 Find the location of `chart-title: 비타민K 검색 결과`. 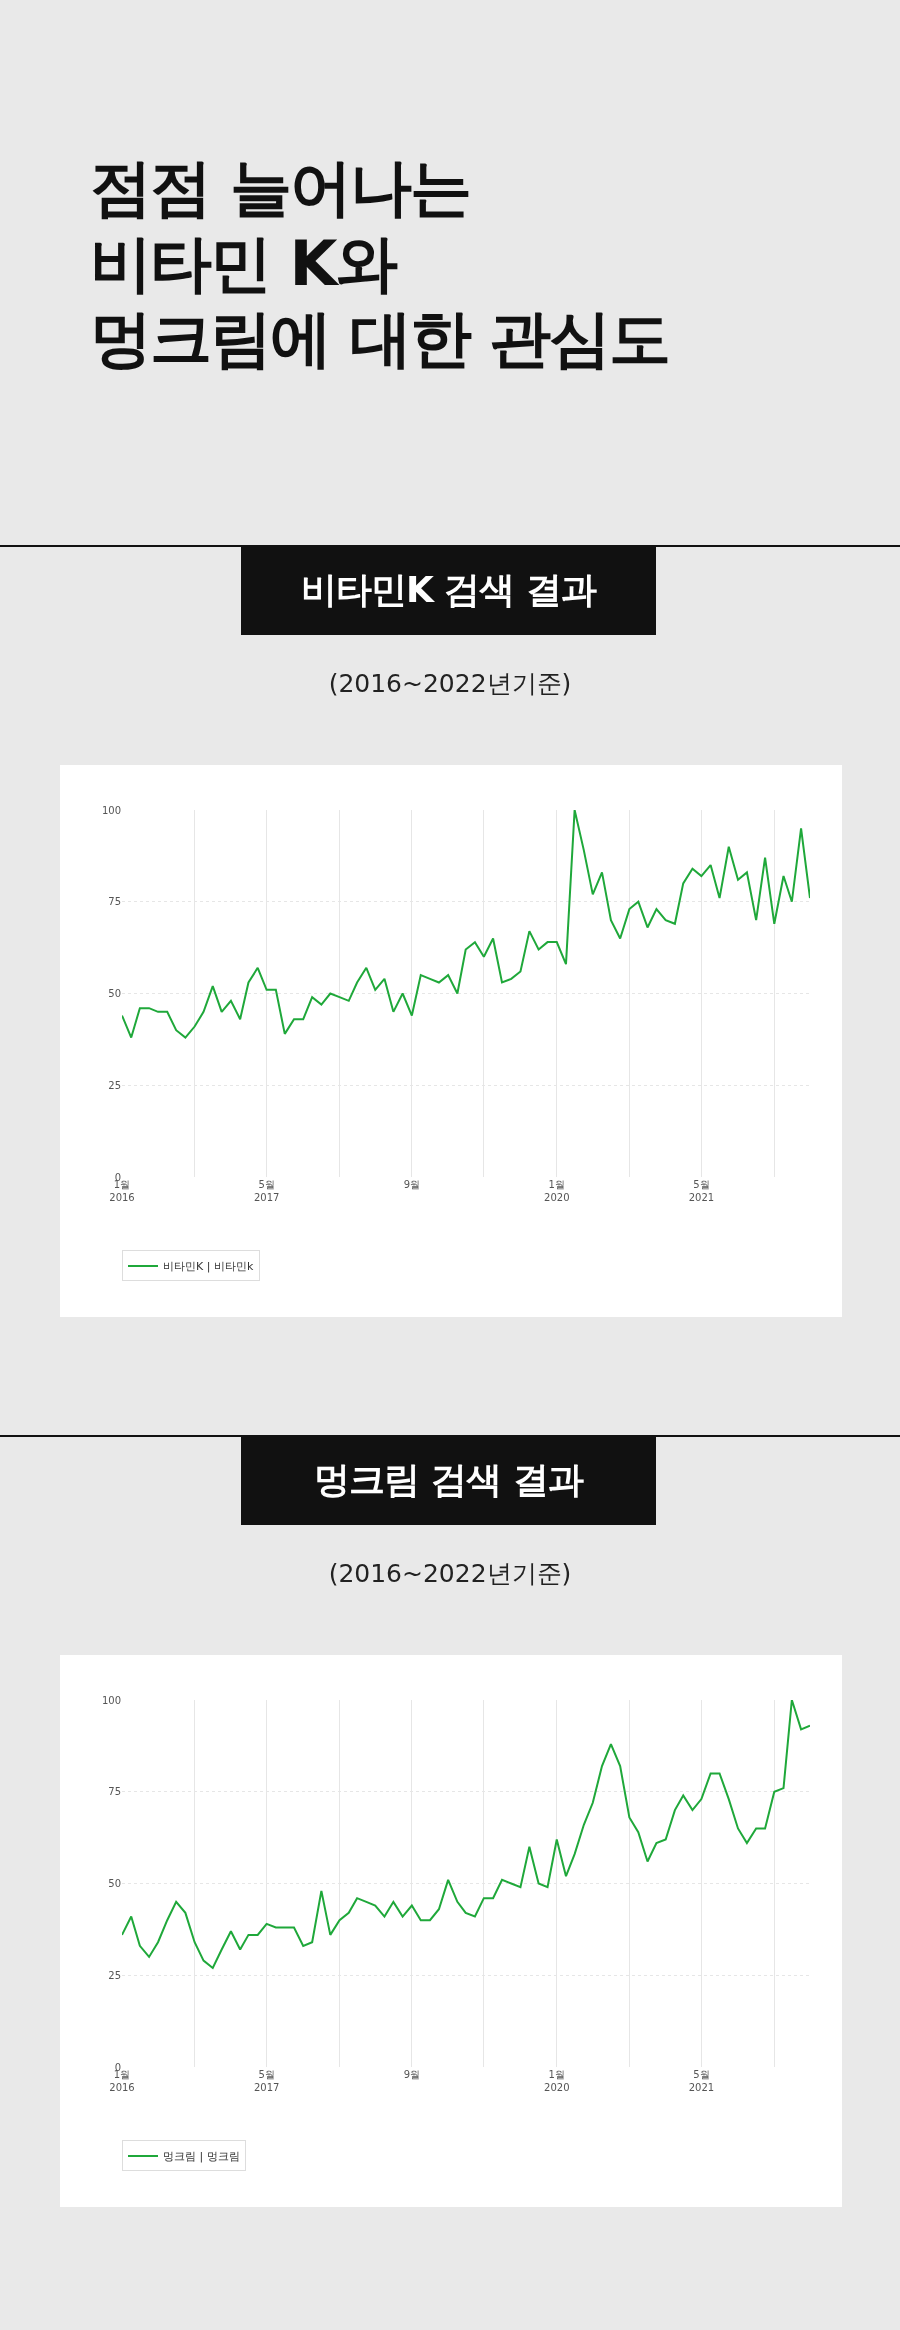

chart-title: 비타민K 검색 결과 is located at coordinates (448, 590).